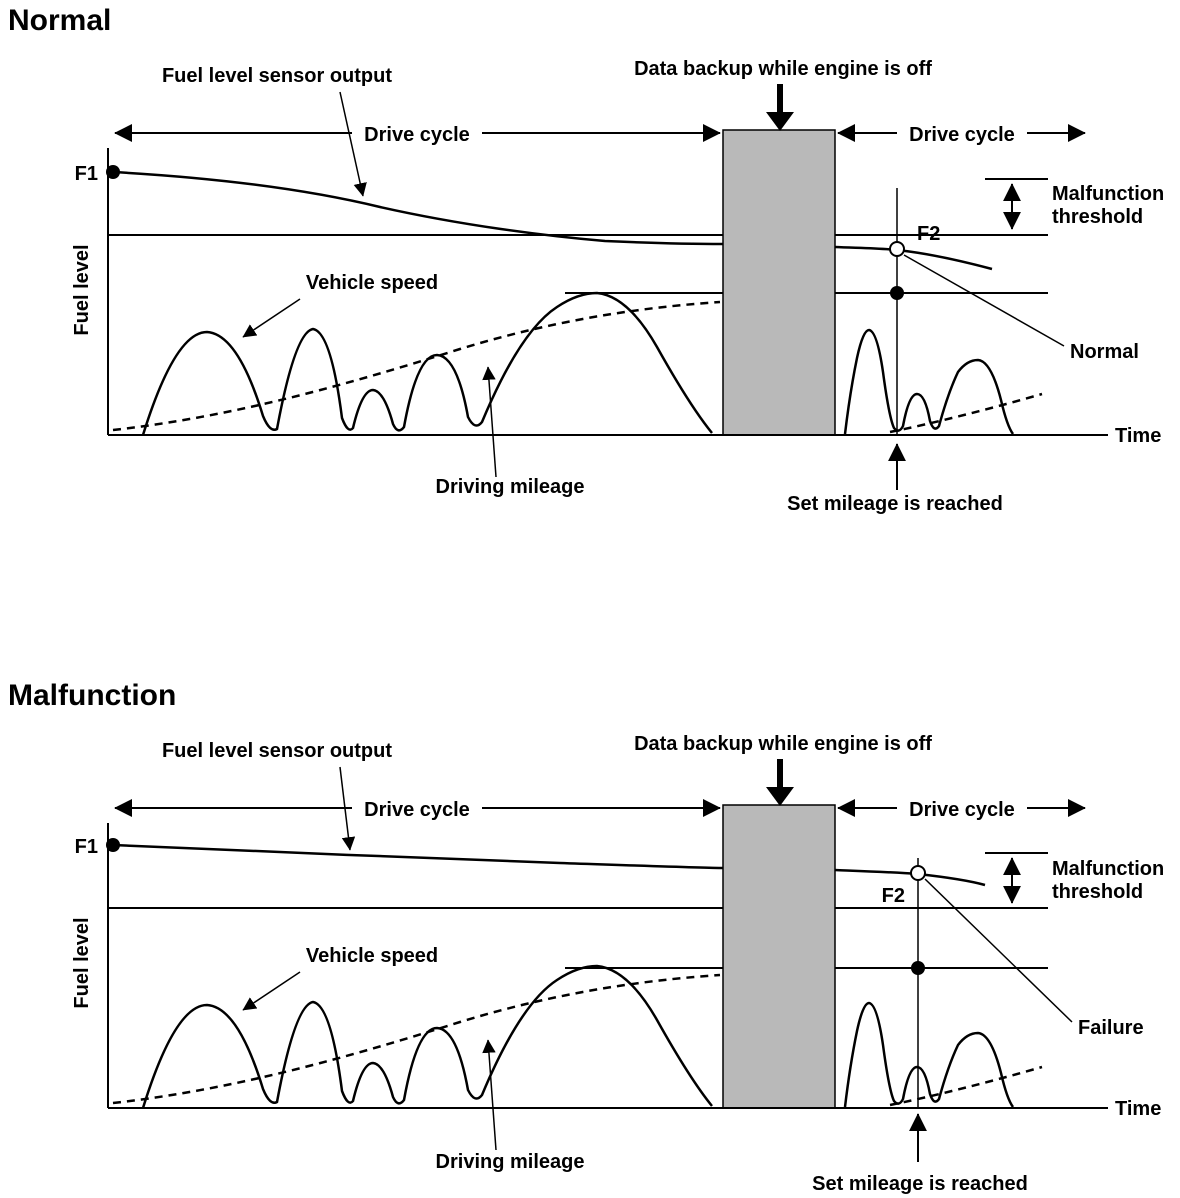  What do you see at coordinates (918, 873) in the screenshot?
I see `failure-point` at bounding box center [918, 873].